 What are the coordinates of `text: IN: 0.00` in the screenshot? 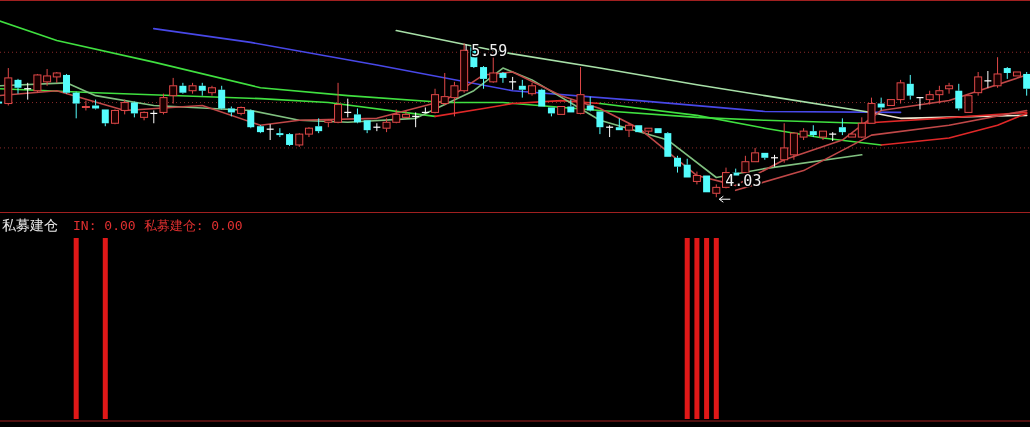 It's located at (104, 225).